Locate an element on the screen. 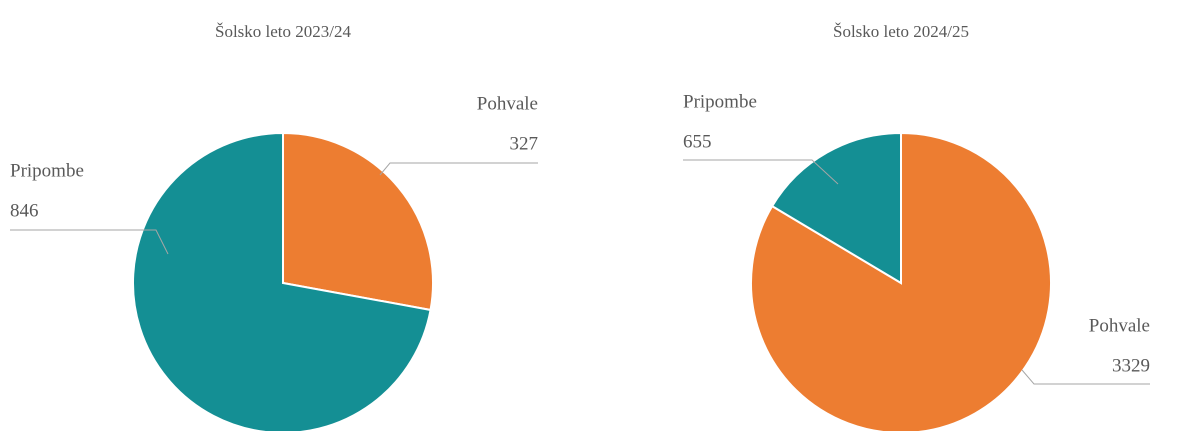 The width and height of the screenshot is (1179, 431). slice-value: 3329 is located at coordinates (1131, 365).